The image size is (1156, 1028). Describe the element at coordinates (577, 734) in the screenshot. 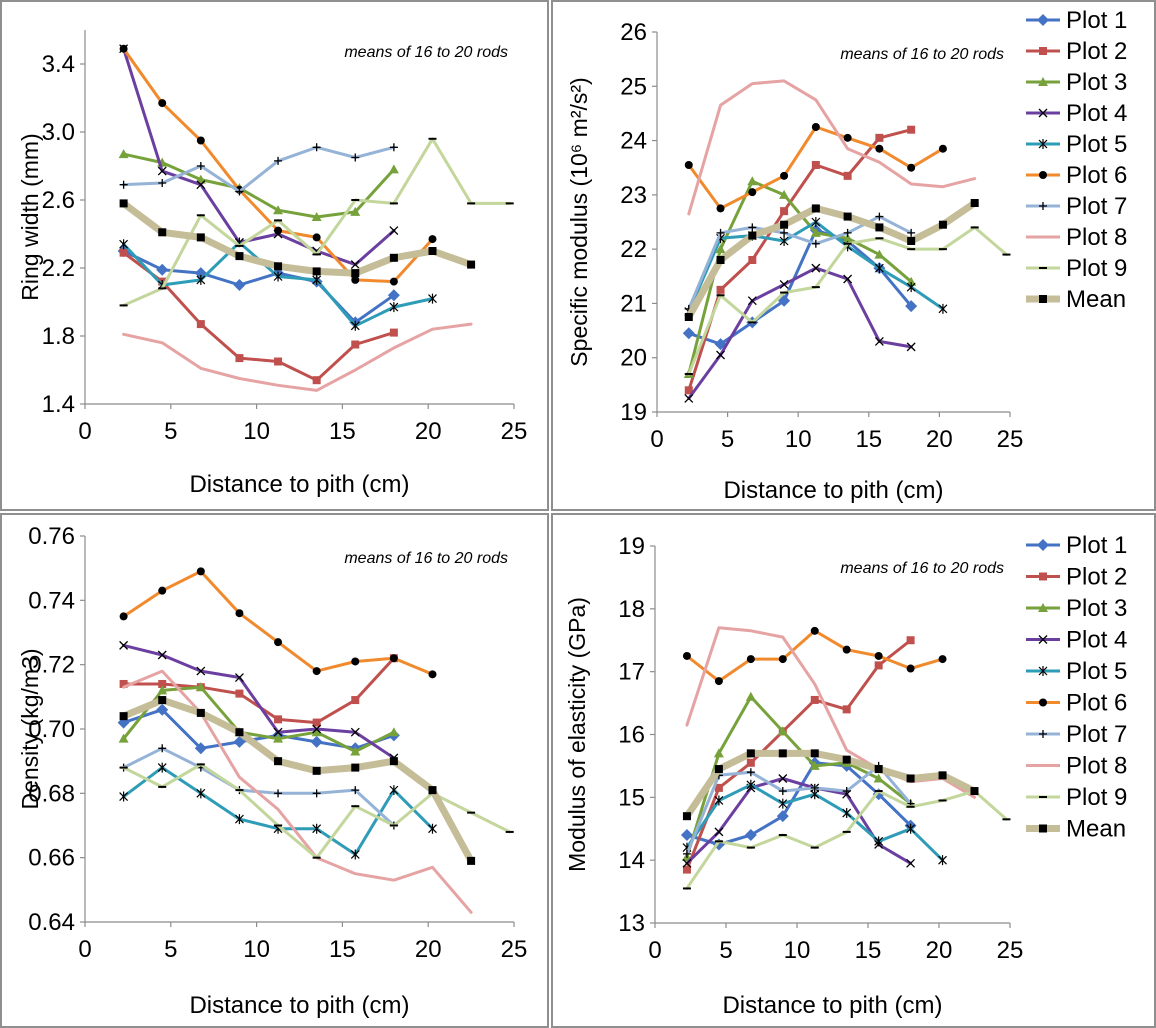

I see `y-axis-title: Modulus of elasticity (GPa)` at that location.